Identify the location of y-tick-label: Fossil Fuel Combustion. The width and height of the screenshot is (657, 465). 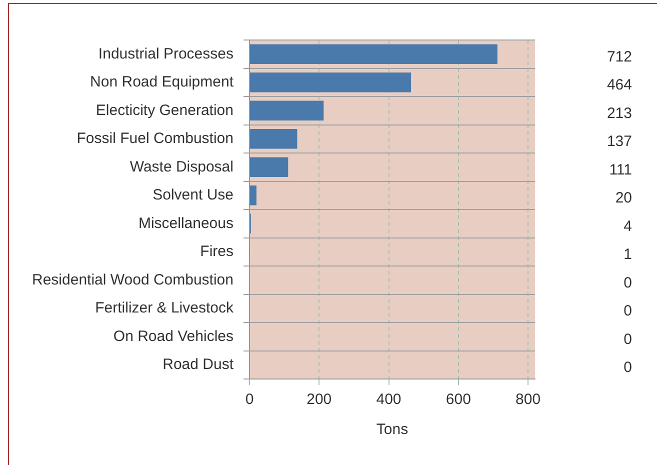
(155, 139).